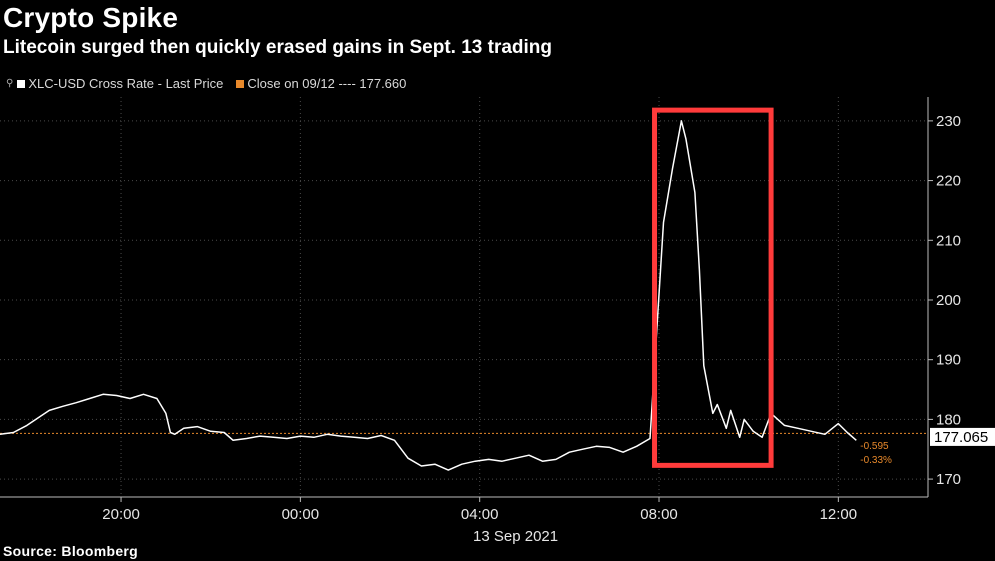 Image resolution: width=995 pixels, height=561 pixels. I want to click on legend-close-label: Close on 09/12 ---- 177.660, so click(327, 83).